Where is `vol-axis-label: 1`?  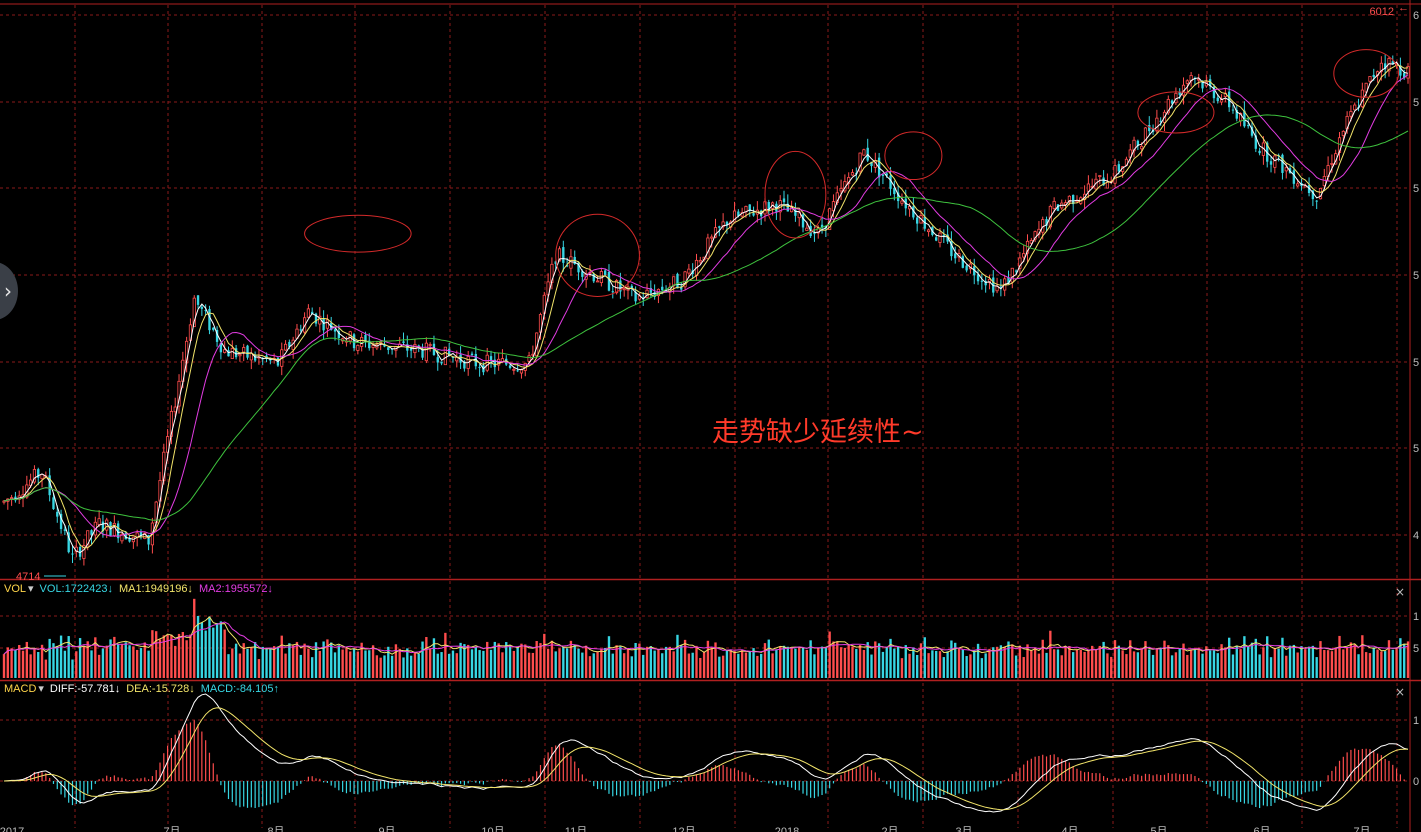 vol-axis-label: 1 is located at coordinates (1416, 617).